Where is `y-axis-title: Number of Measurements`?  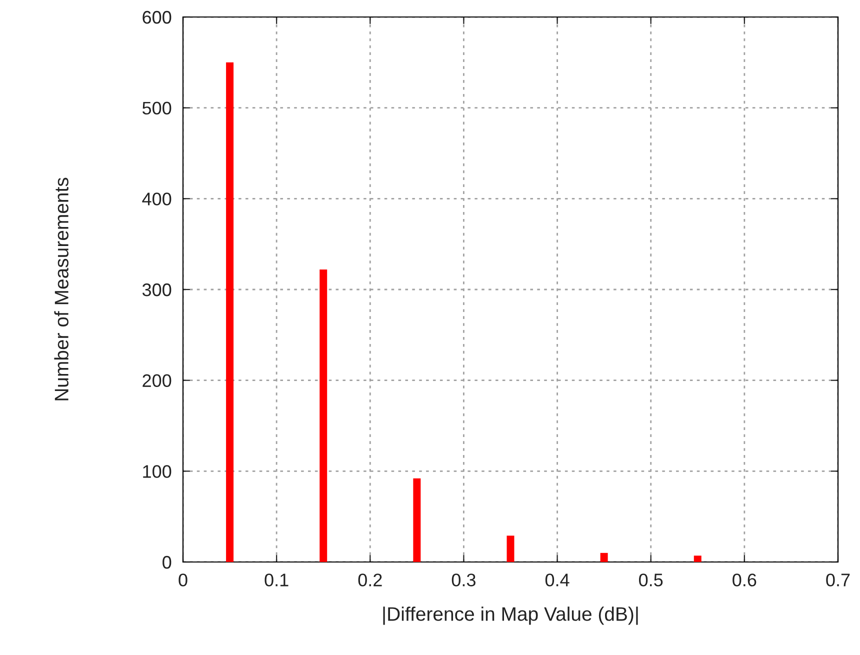 y-axis-title: Number of Measurements is located at coordinates (61, 289).